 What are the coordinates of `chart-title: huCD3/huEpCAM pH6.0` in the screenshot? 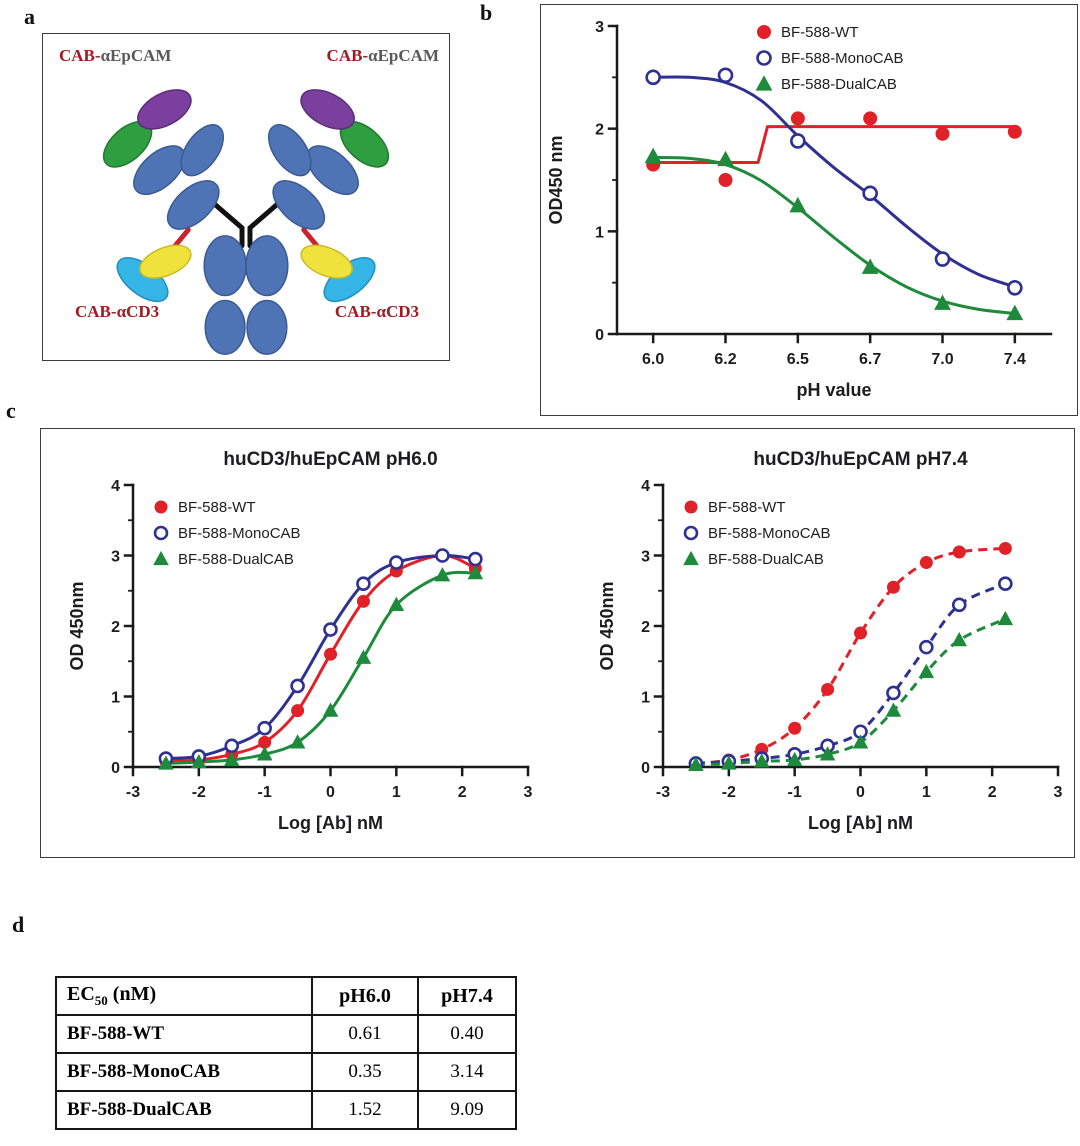 It's located at (330, 459).